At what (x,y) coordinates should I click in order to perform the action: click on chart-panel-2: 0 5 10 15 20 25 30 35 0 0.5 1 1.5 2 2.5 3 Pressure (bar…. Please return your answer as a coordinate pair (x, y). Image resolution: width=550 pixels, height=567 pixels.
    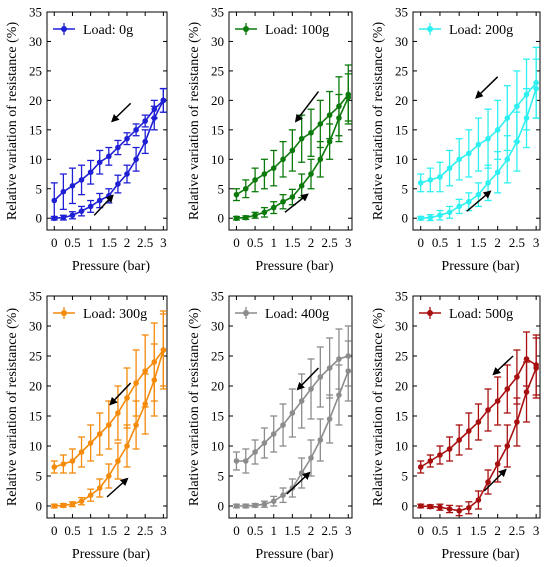
    Looking at the image, I should click on (270, 139).